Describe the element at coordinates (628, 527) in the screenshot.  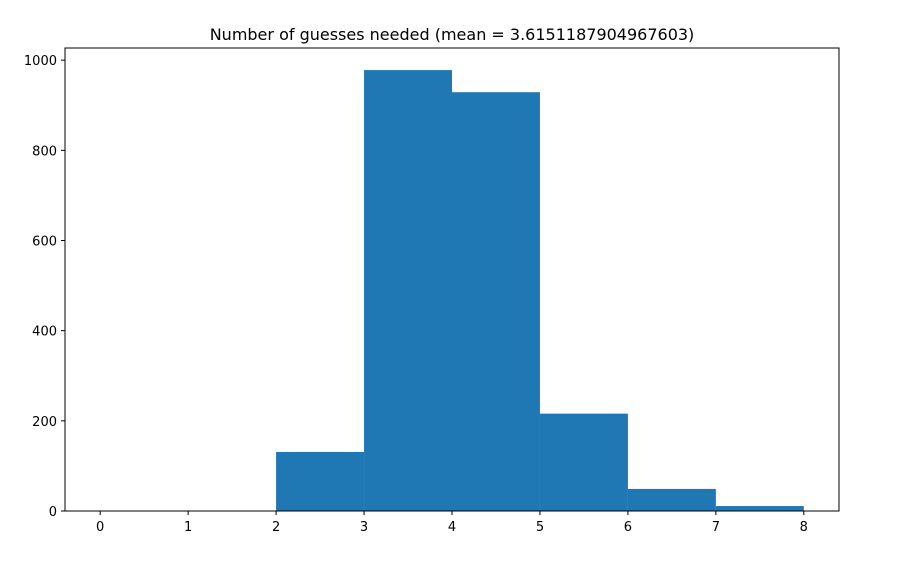
I see `x-tick-label: 6` at that location.